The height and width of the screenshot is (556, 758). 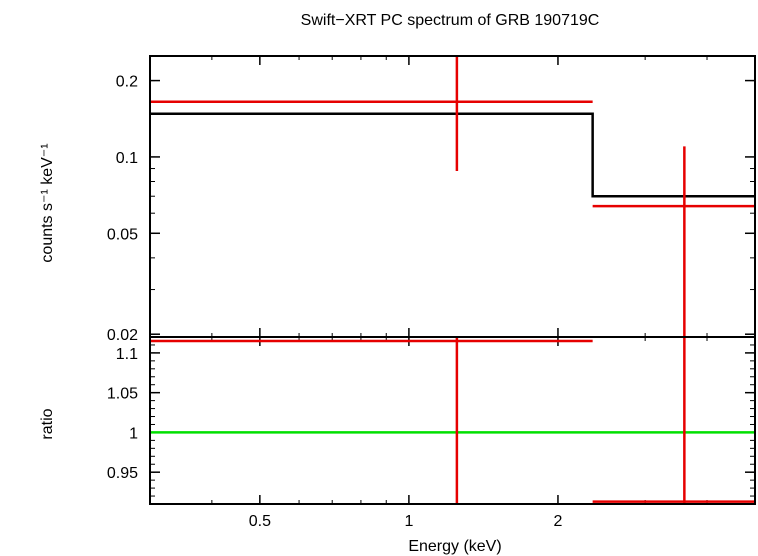 I want to click on model-curve, so click(x=452, y=155).